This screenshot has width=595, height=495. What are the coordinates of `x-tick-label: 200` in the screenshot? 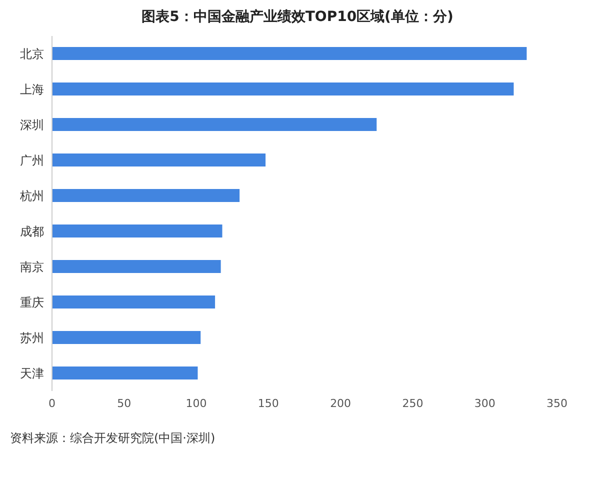 It's located at (341, 403).